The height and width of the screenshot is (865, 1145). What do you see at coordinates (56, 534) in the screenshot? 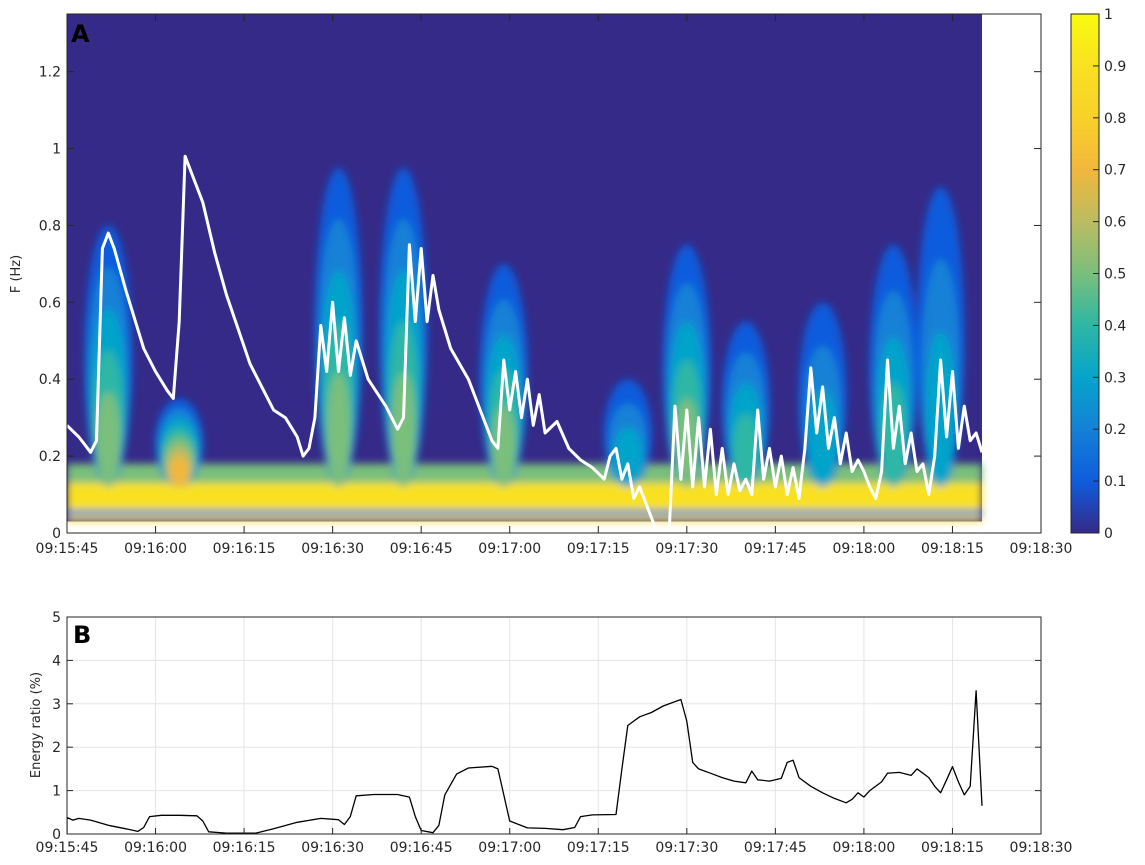
I see `y-tick-label-a: 0` at bounding box center [56, 534].